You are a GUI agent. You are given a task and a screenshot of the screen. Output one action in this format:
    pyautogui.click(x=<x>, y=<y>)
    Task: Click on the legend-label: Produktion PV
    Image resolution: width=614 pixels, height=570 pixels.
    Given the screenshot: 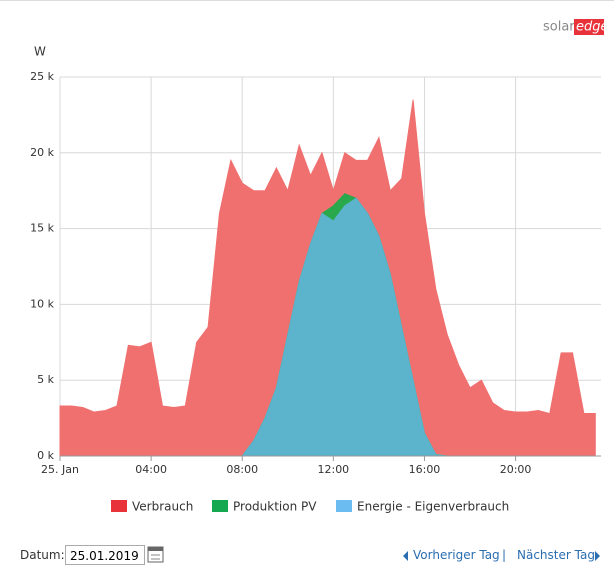 What is the action you would take?
    pyautogui.click(x=275, y=507)
    